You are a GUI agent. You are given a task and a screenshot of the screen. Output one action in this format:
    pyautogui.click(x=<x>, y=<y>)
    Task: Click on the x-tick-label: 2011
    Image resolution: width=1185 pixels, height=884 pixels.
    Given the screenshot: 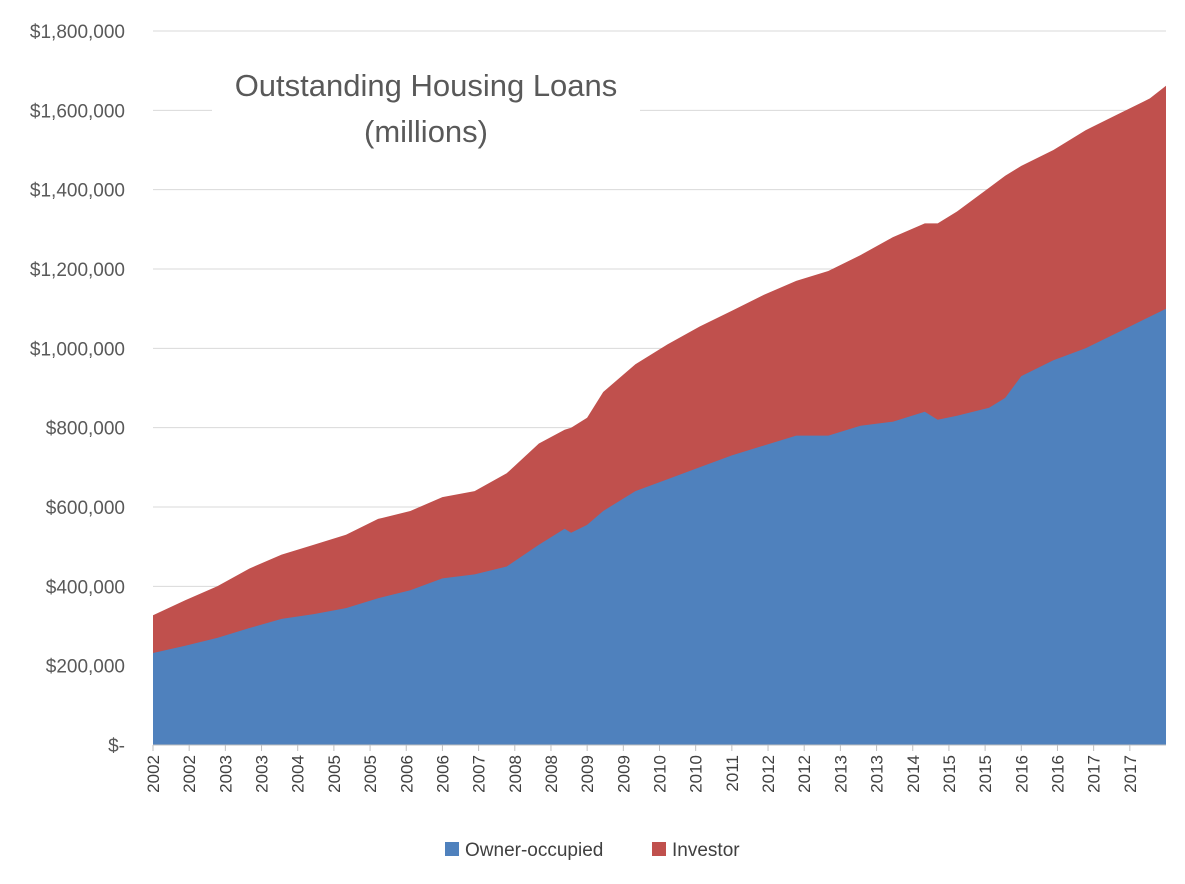 What is the action you would take?
    pyautogui.click(x=732, y=773)
    